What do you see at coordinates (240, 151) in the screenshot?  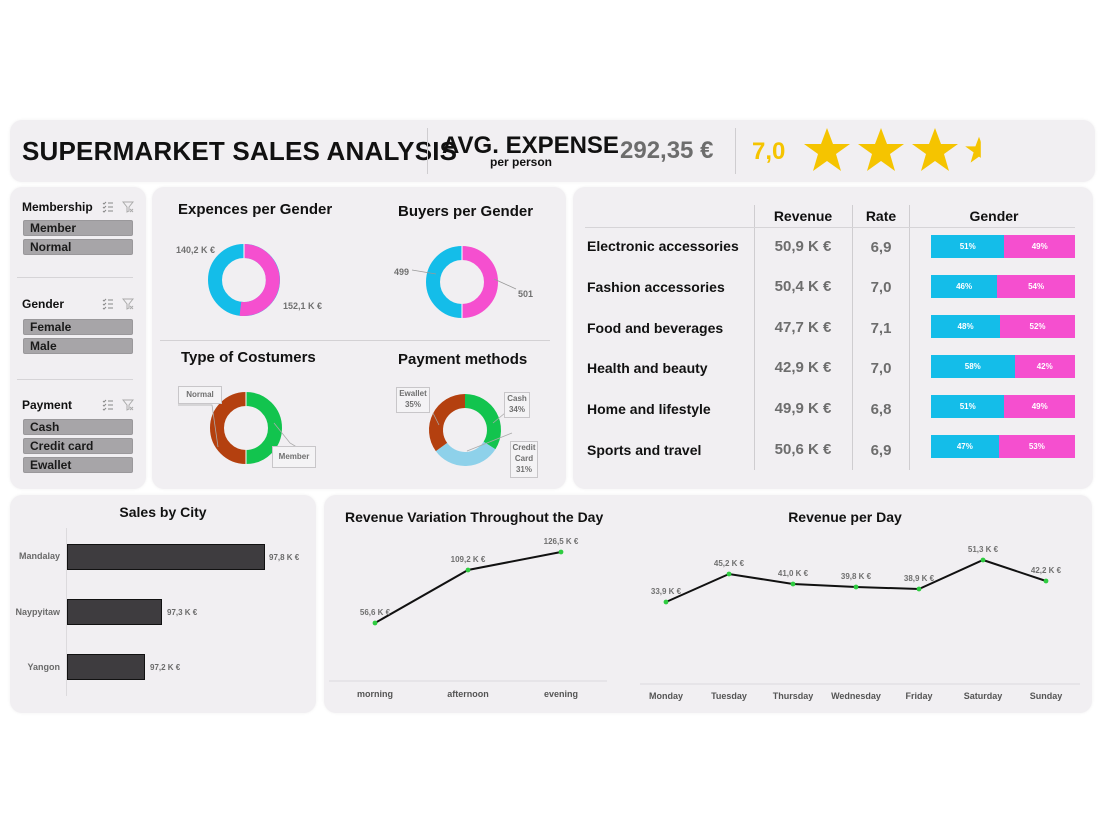 I see `dashboard-title: SUPERMARKET SALES ANALYSIS` at bounding box center [240, 151].